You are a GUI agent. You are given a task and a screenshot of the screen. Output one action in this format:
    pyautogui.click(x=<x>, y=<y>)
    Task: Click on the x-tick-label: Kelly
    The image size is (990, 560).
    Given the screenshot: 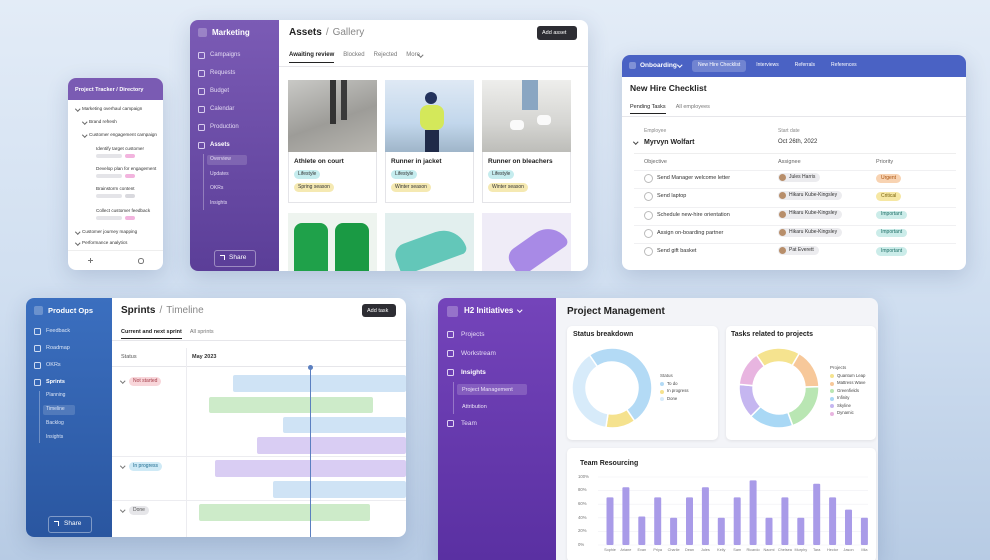 What is the action you would take?
    pyautogui.click(x=721, y=550)
    